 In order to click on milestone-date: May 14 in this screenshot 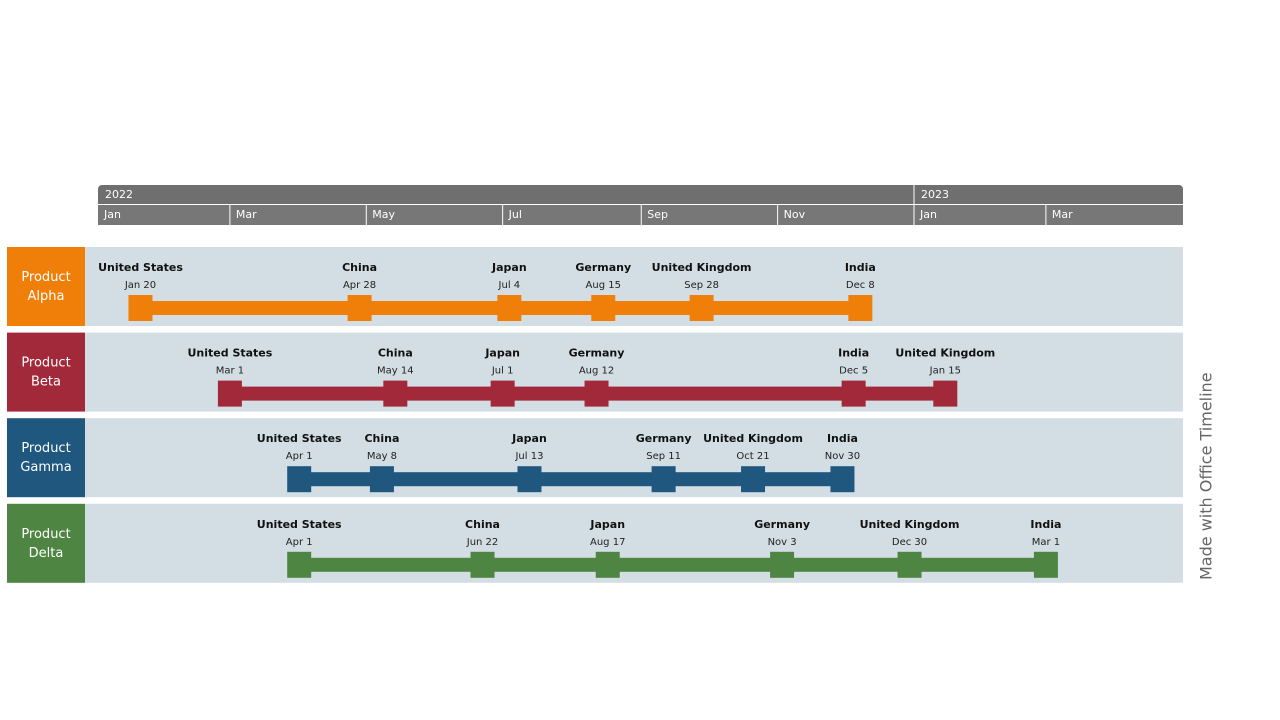, I will do `click(395, 371)`.